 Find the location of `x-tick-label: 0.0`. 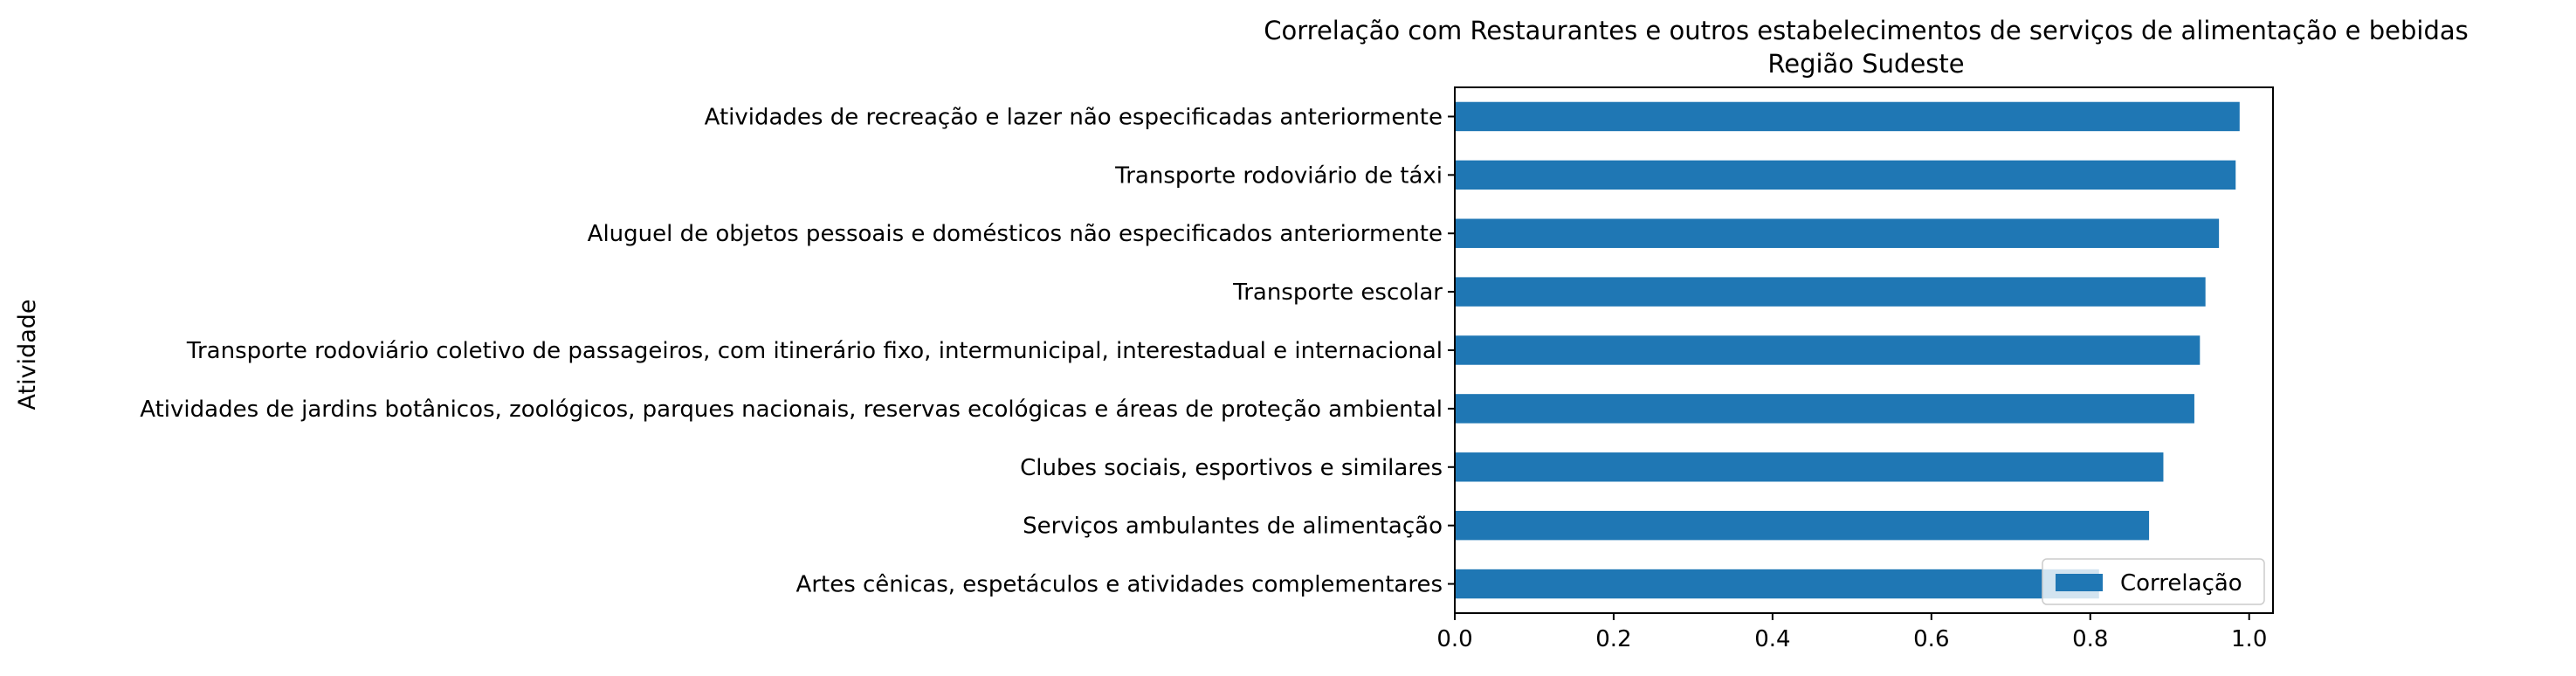

x-tick-label: 0.0 is located at coordinates (1454, 639).